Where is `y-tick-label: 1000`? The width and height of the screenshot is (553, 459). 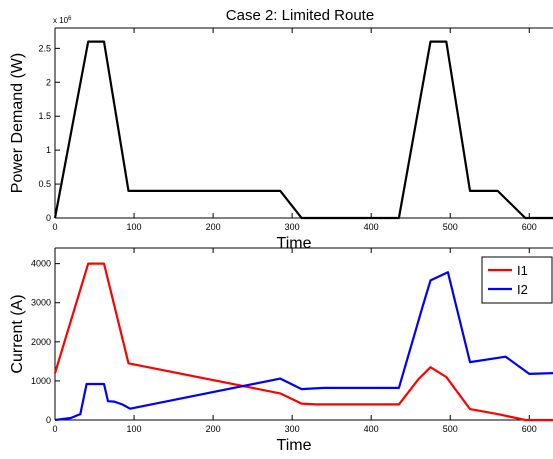
y-tick-label: 1000 is located at coordinates (41, 381).